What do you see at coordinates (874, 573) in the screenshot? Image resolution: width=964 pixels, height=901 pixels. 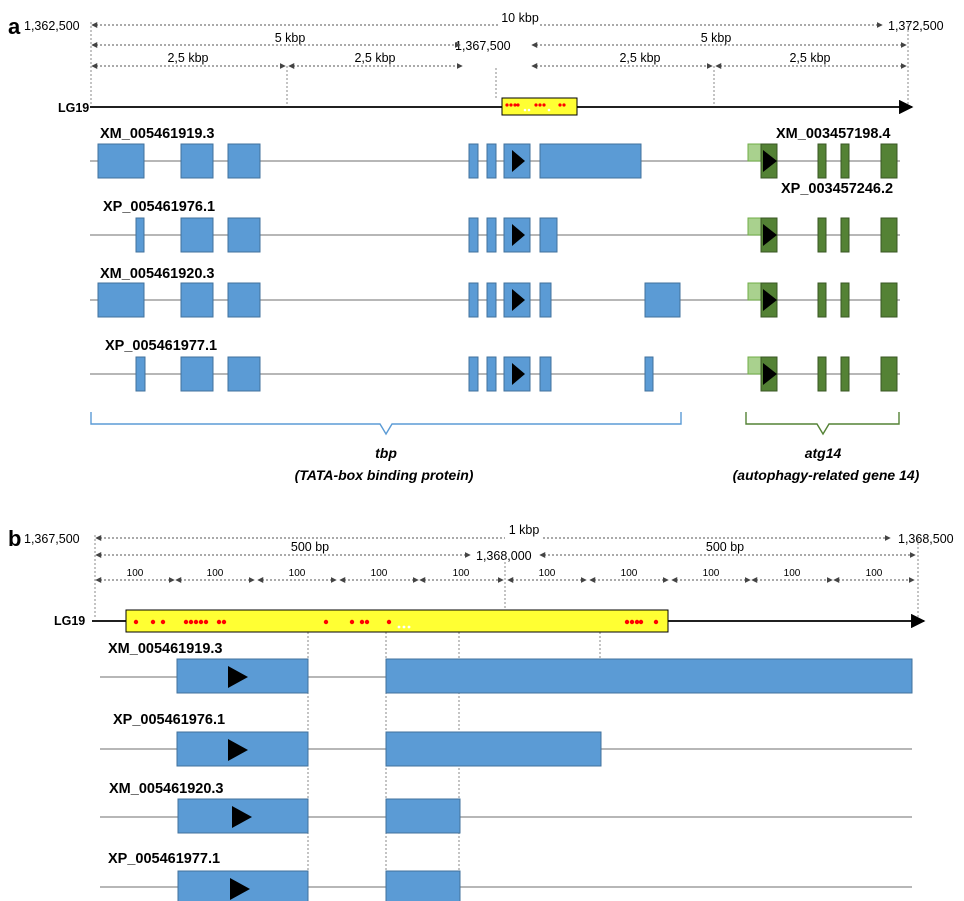 I see `b-tenth-label-10: 100` at bounding box center [874, 573].